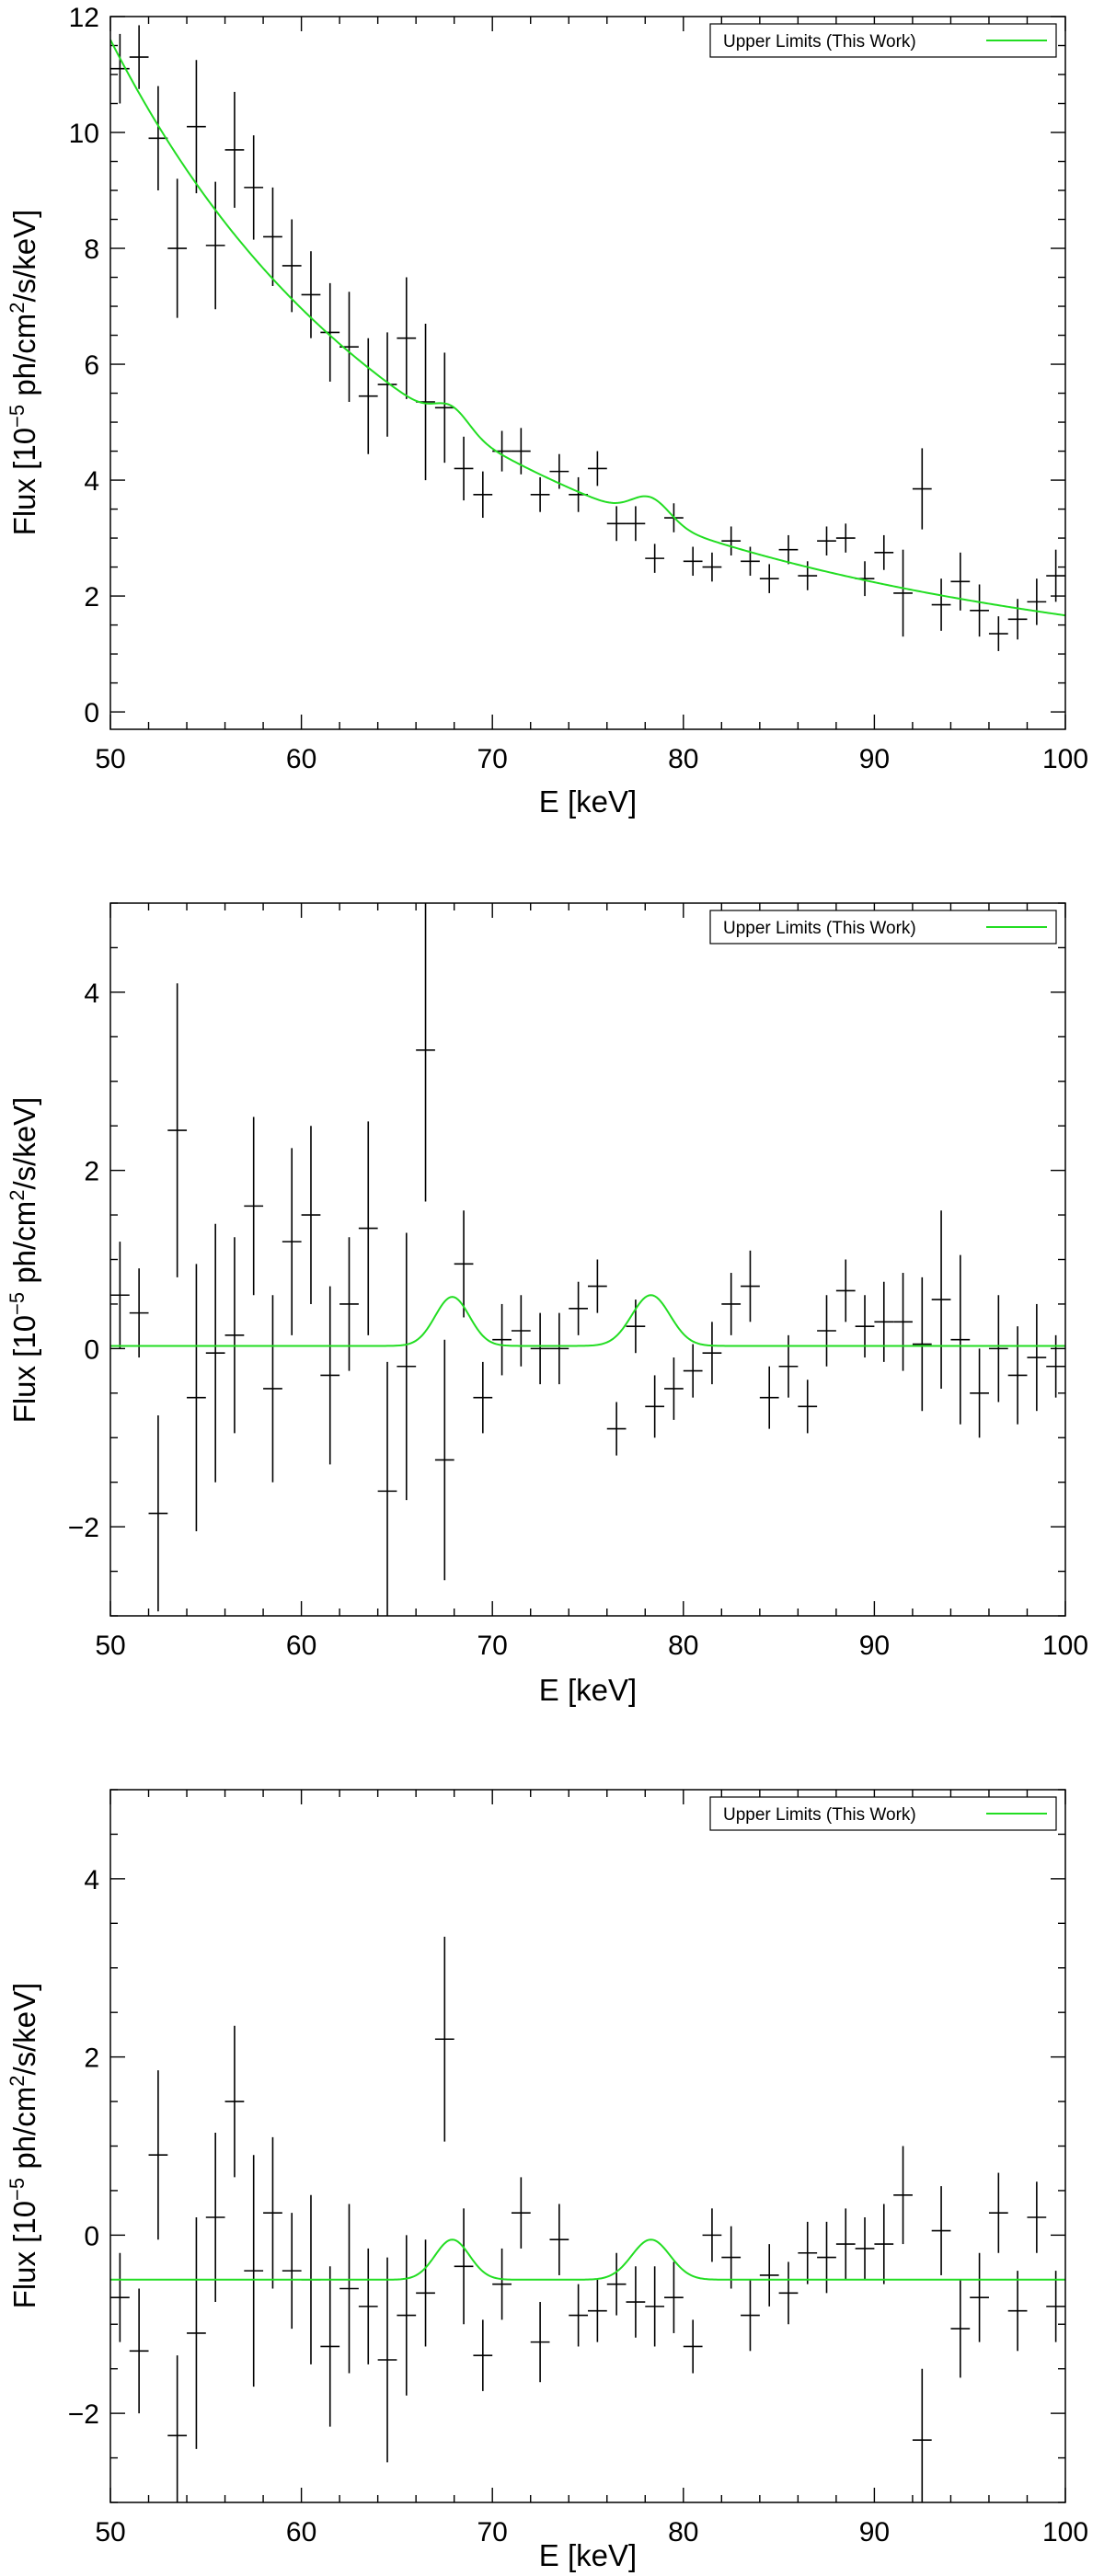  I want to click on x-axis-label-3: E [keV], so click(588, 2555).